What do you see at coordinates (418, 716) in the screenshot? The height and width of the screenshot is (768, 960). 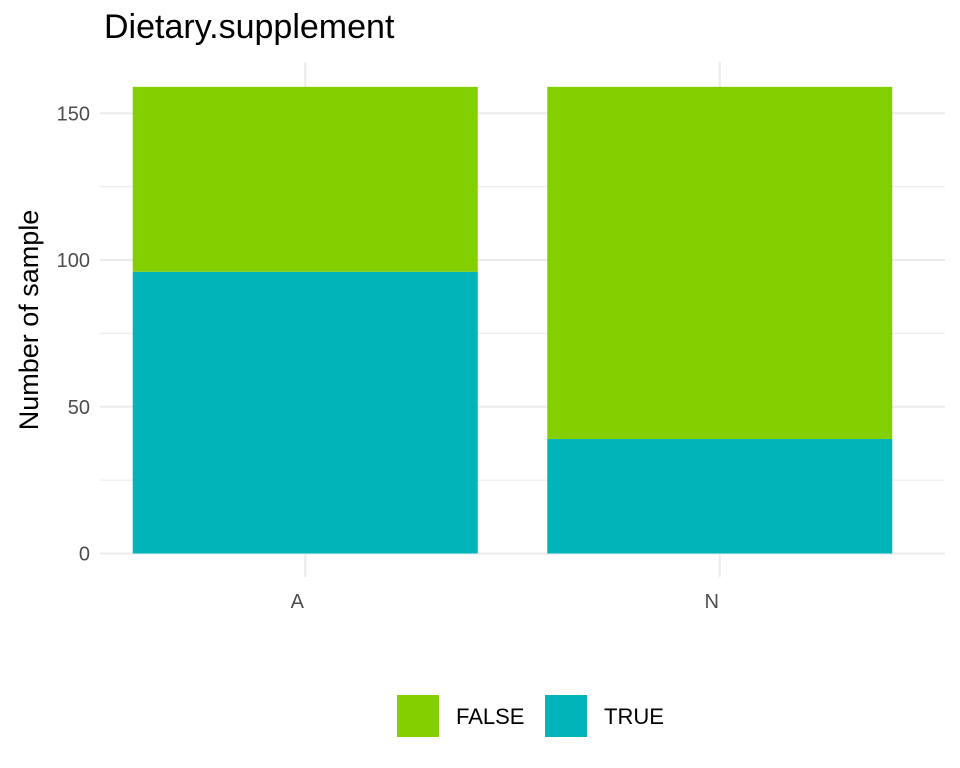 I see `legend-key-false` at bounding box center [418, 716].